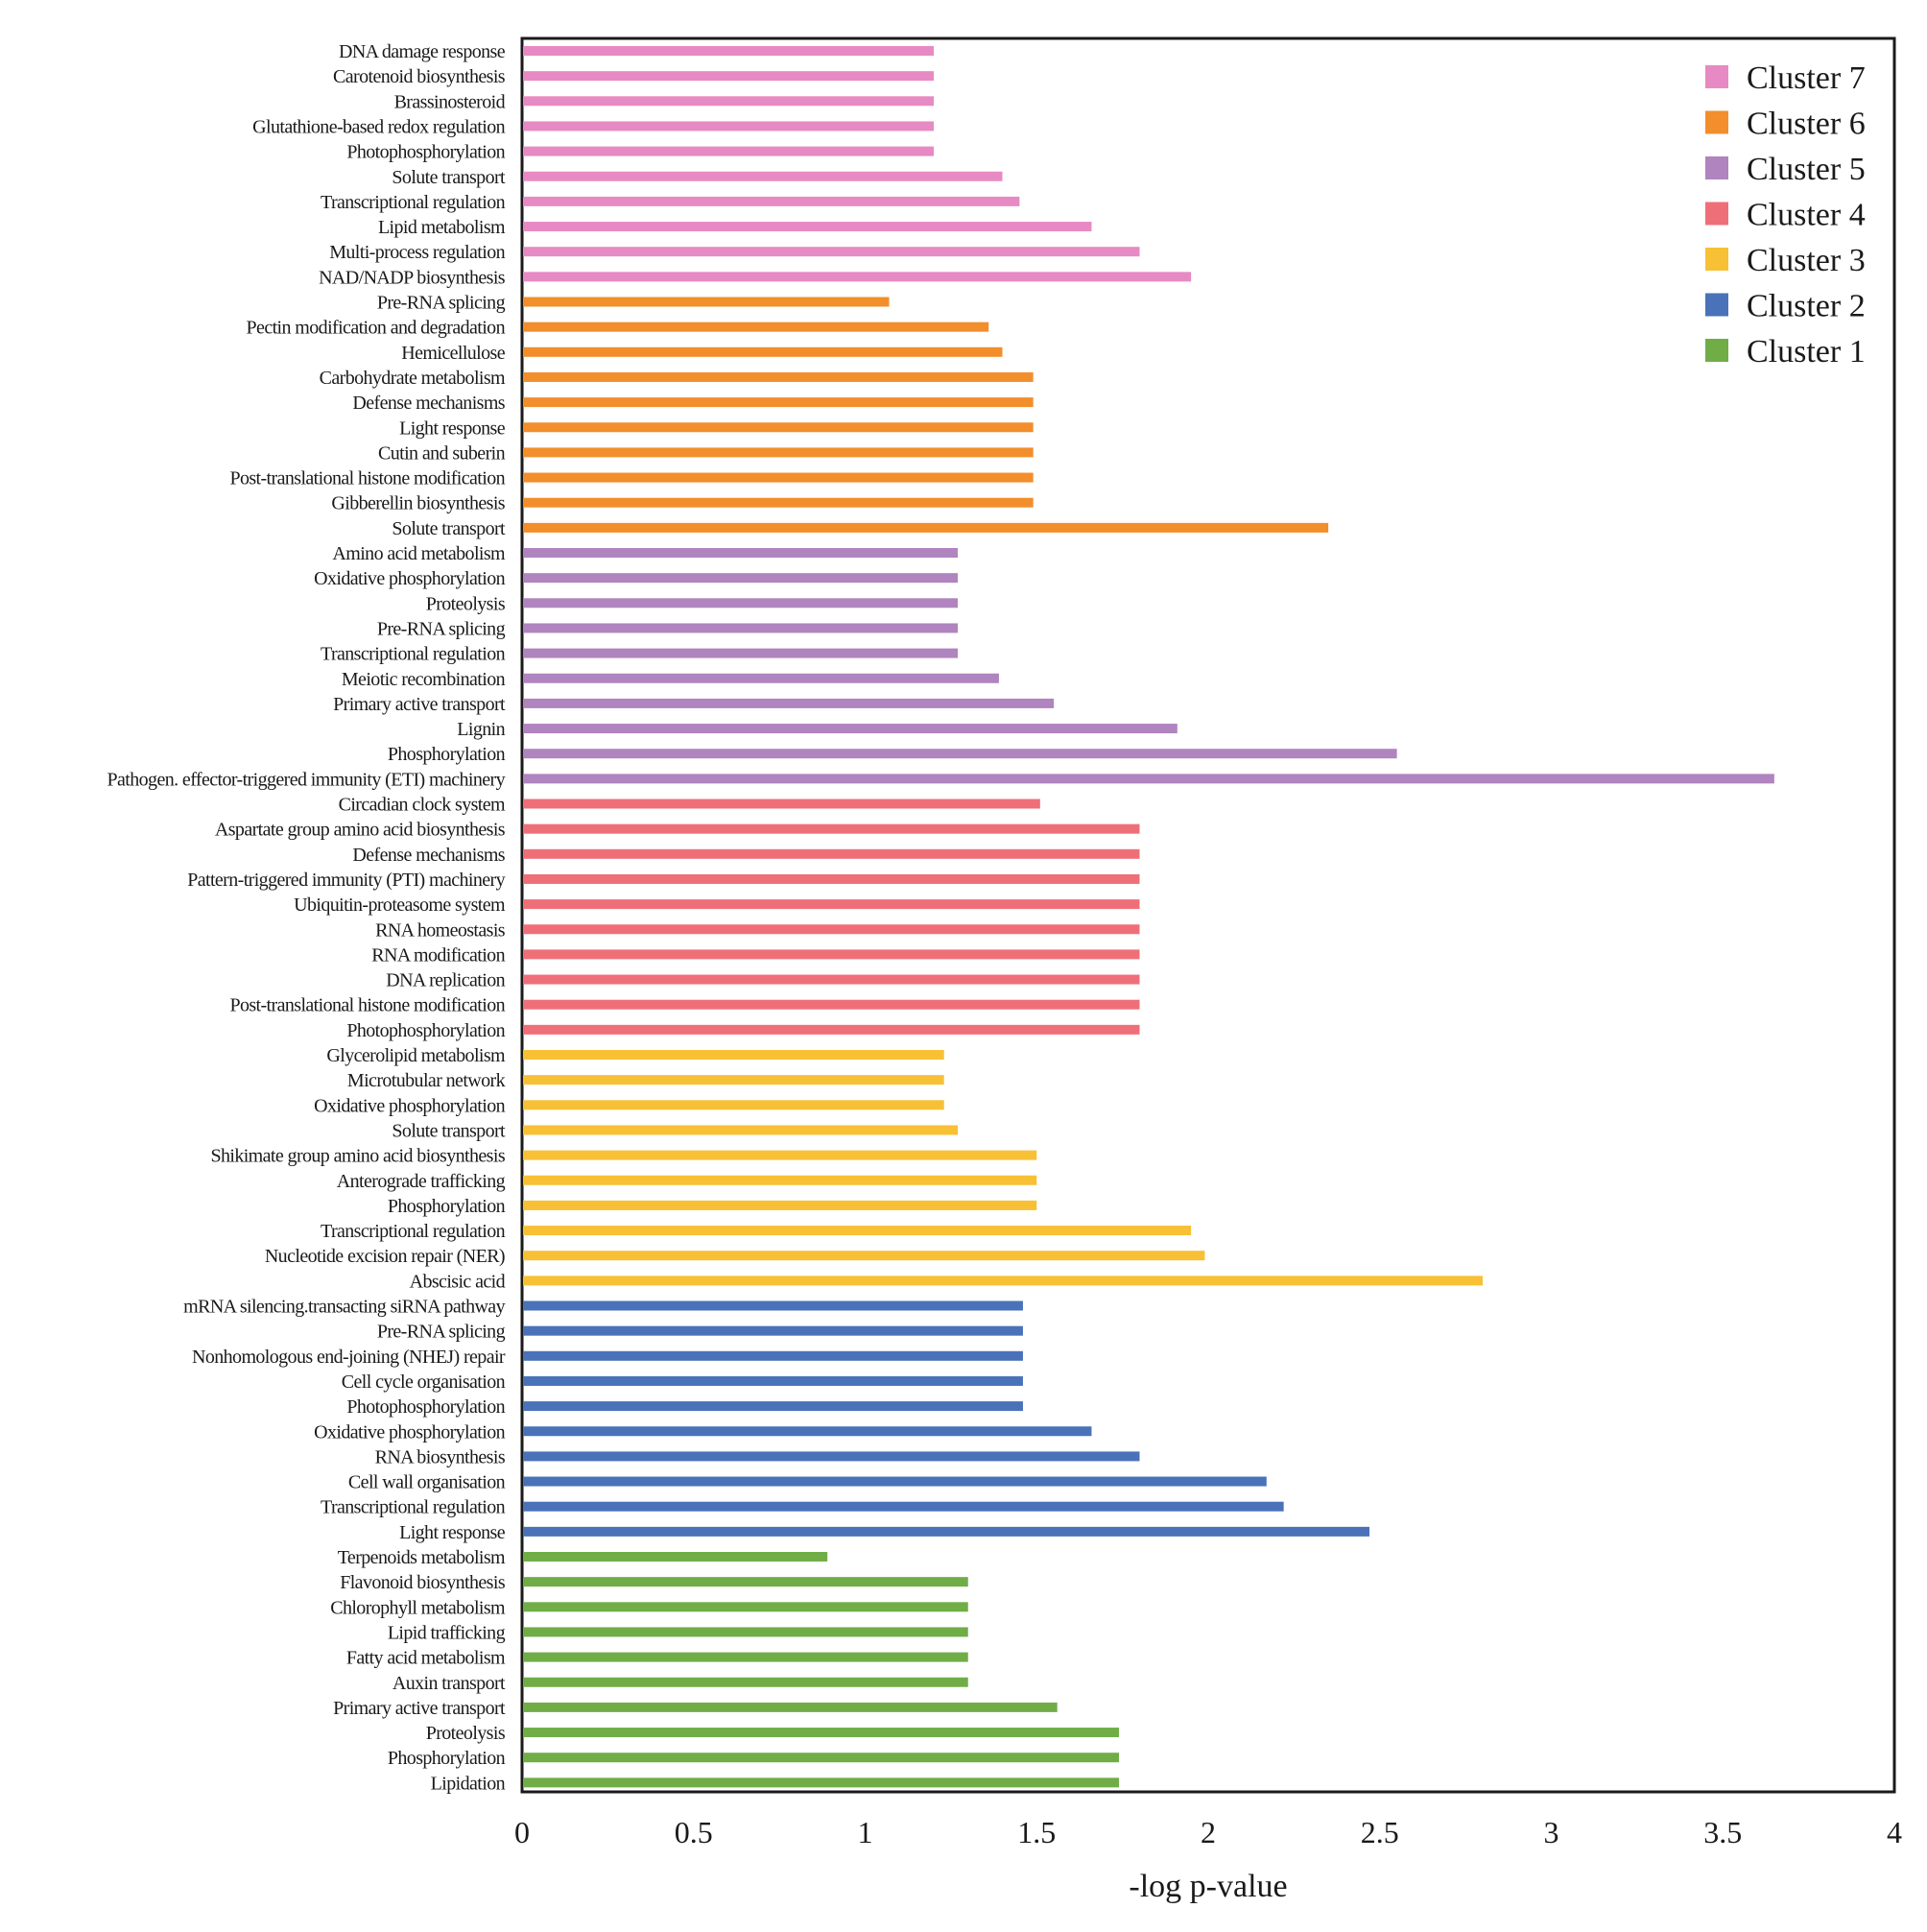 This screenshot has width=1927, height=1932. I want to click on category-label: Aspartate group amino acid biosynthesis, so click(360, 830).